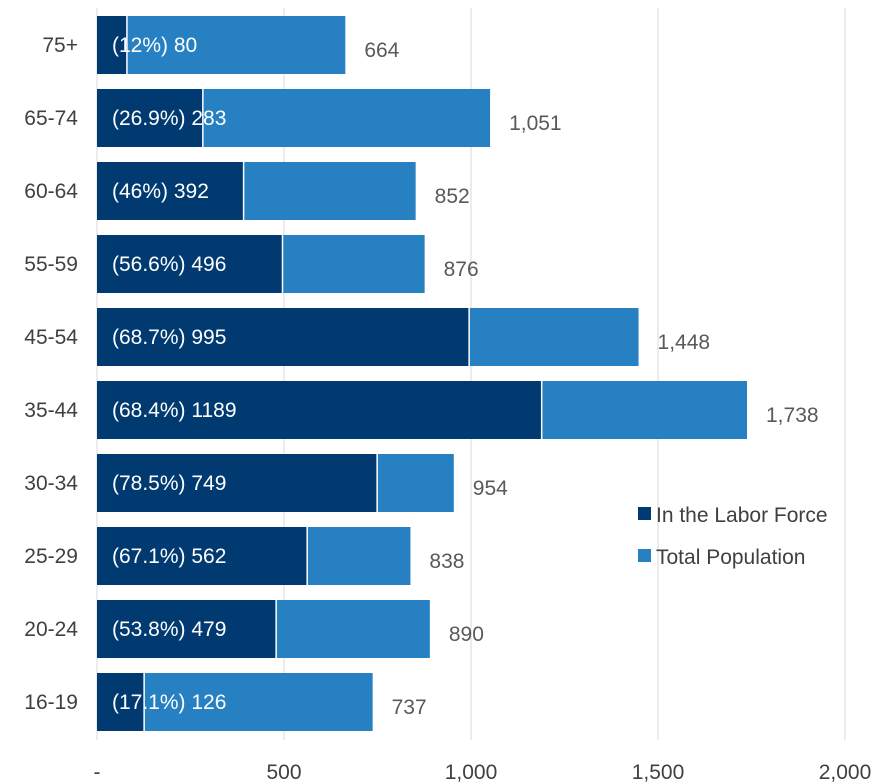  What do you see at coordinates (51, 483) in the screenshot?
I see `category-label: 30-34` at bounding box center [51, 483].